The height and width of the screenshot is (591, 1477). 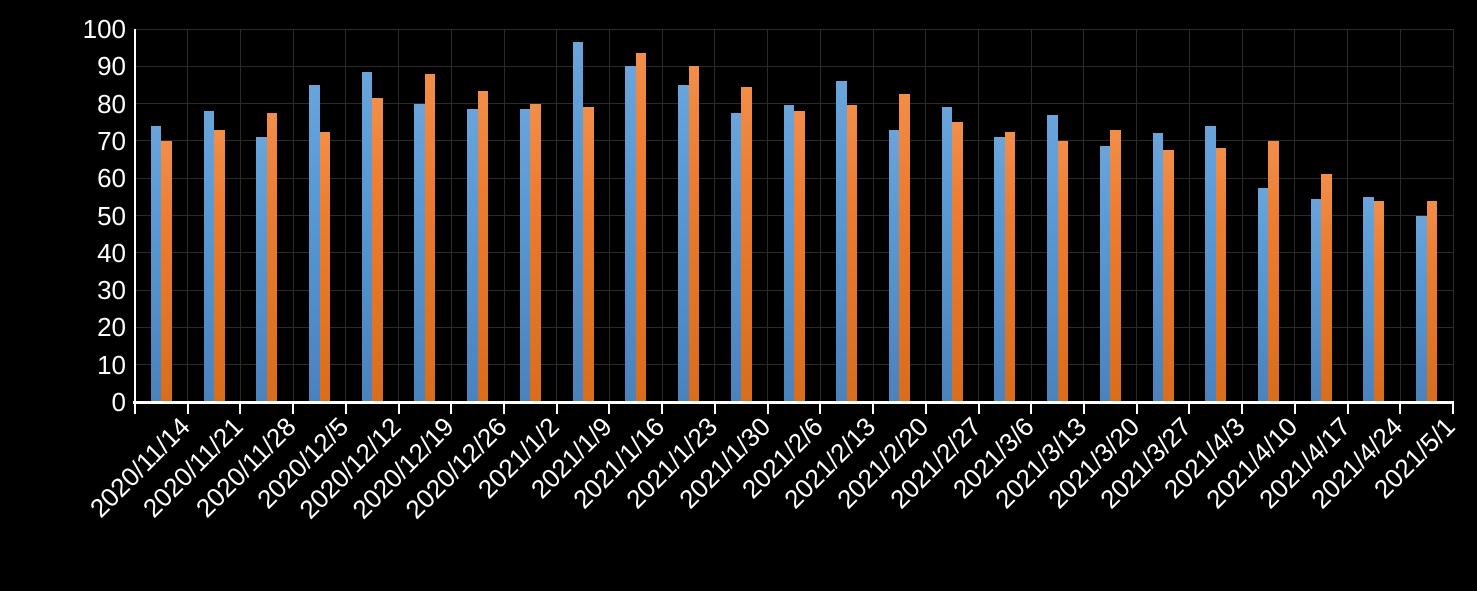 I want to click on y-tick-label: 60, so click(x=111, y=178).